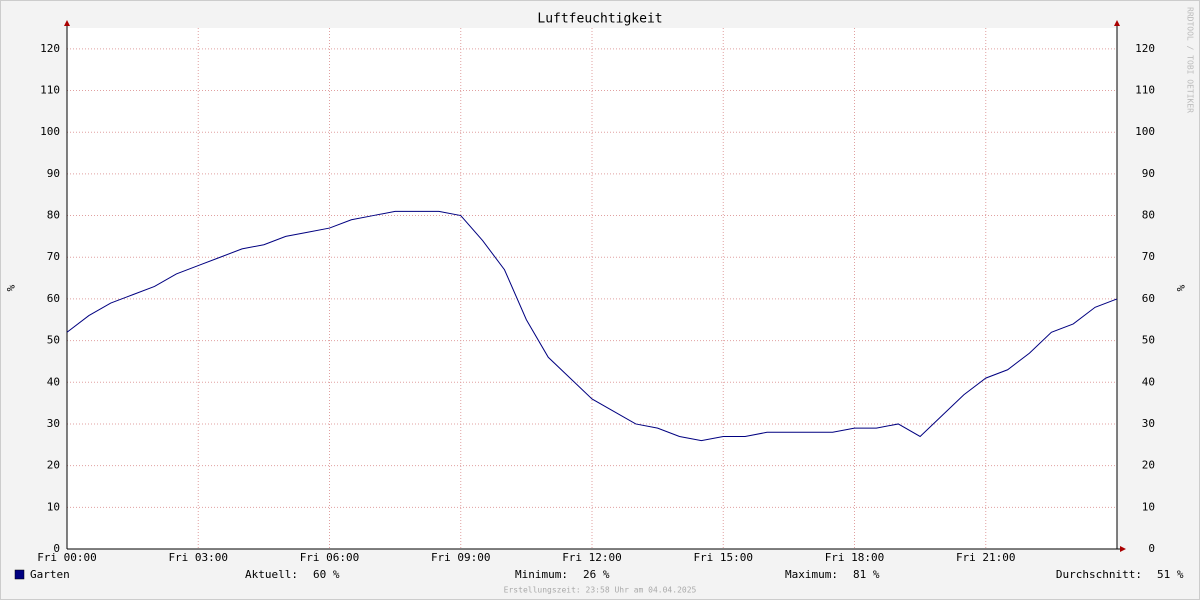 The width and height of the screenshot is (1200, 600). What do you see at coordinates (53, 340) in the screenshot?
I see `y-tick-label: 50` at bounding box center [53, 340].